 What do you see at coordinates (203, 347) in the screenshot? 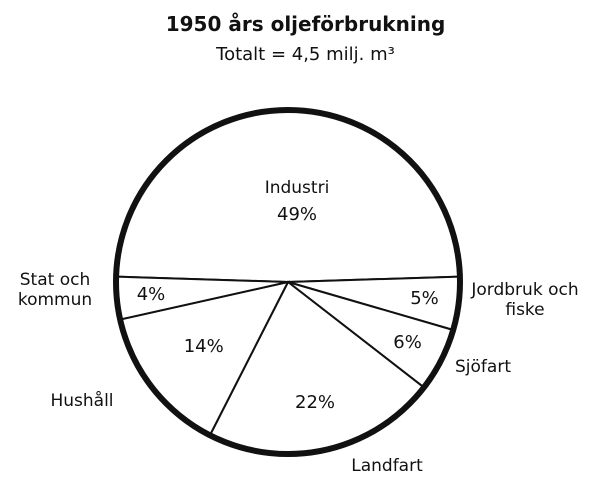
I see `value-label: 14%` at bounding box center [203, 347].